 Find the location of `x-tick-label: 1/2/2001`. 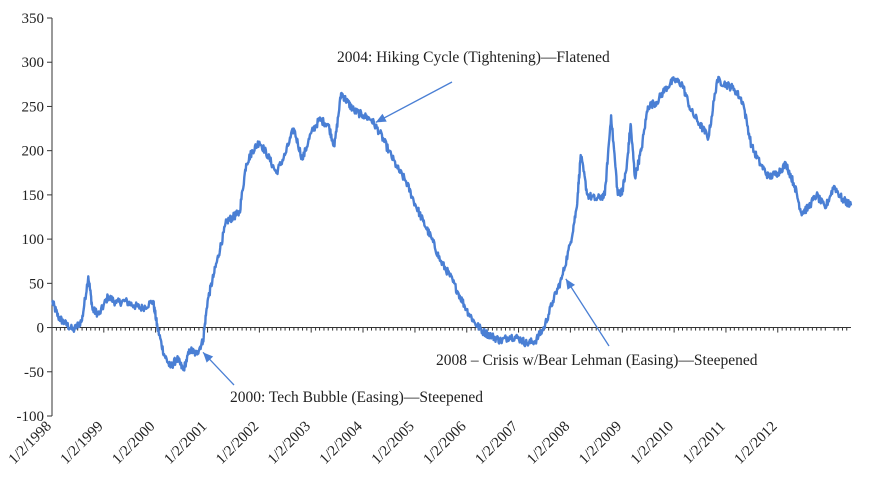

x-tick-label: 1/2/2001 is located at coordinates (185, 443).